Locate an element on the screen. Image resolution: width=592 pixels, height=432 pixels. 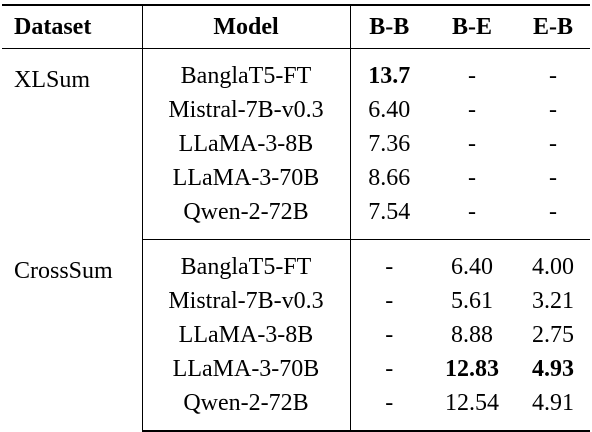
bb-cell: 13.7 is located at coordinates (389, 76).